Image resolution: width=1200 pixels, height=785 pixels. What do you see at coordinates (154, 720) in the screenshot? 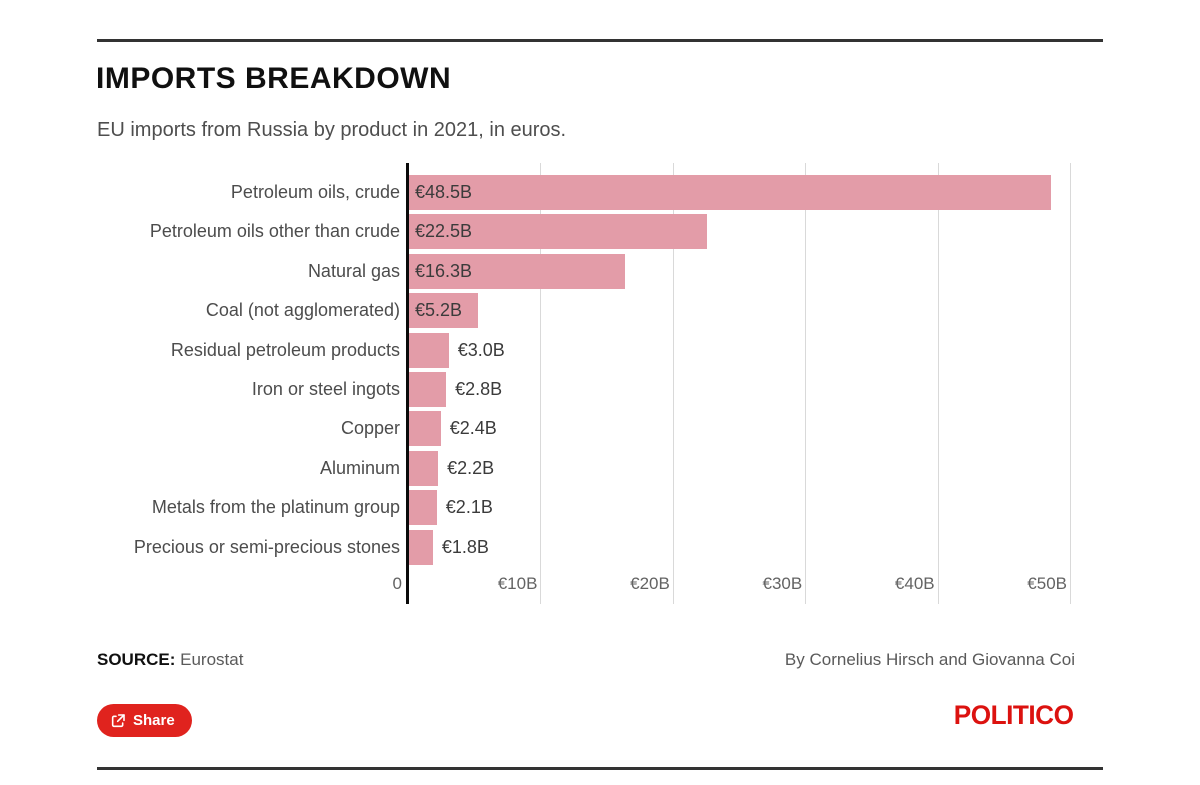
I see `share-button-label: Share` at bounding box center [154, 720].